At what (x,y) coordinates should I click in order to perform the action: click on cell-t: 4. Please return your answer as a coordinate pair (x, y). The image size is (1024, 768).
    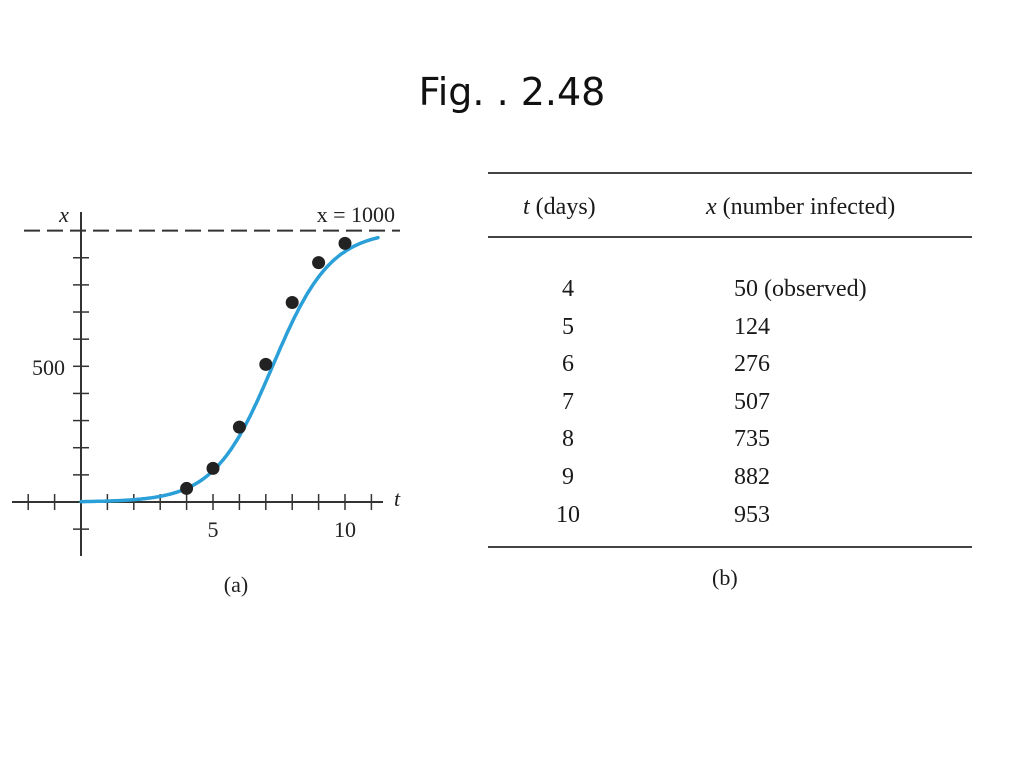
    Looking at the image, I should click on (568, 289).